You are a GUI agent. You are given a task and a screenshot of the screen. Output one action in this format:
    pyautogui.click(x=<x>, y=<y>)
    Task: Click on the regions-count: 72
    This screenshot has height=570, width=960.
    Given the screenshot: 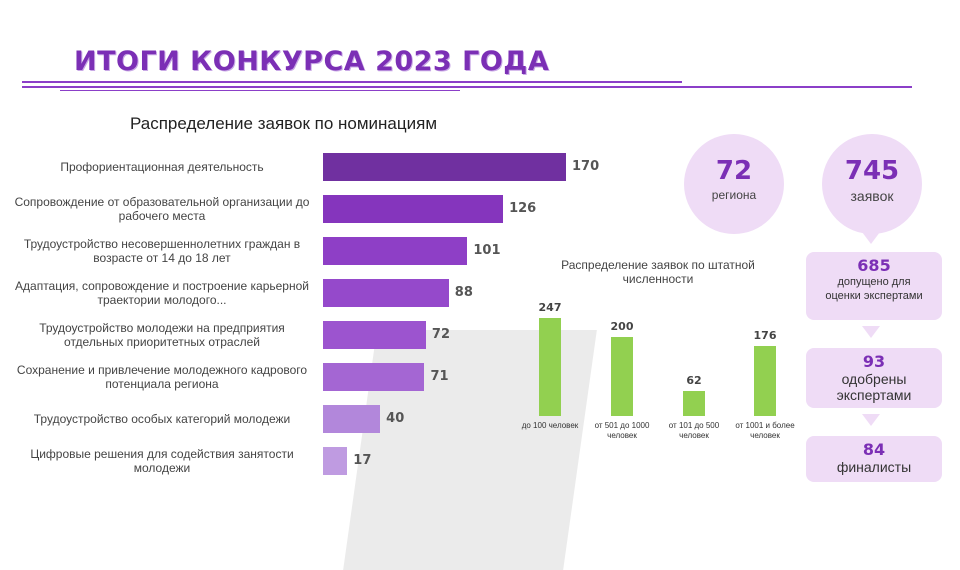 What is the action you would take?
    pyautogui.click(x=734, y=171)
    